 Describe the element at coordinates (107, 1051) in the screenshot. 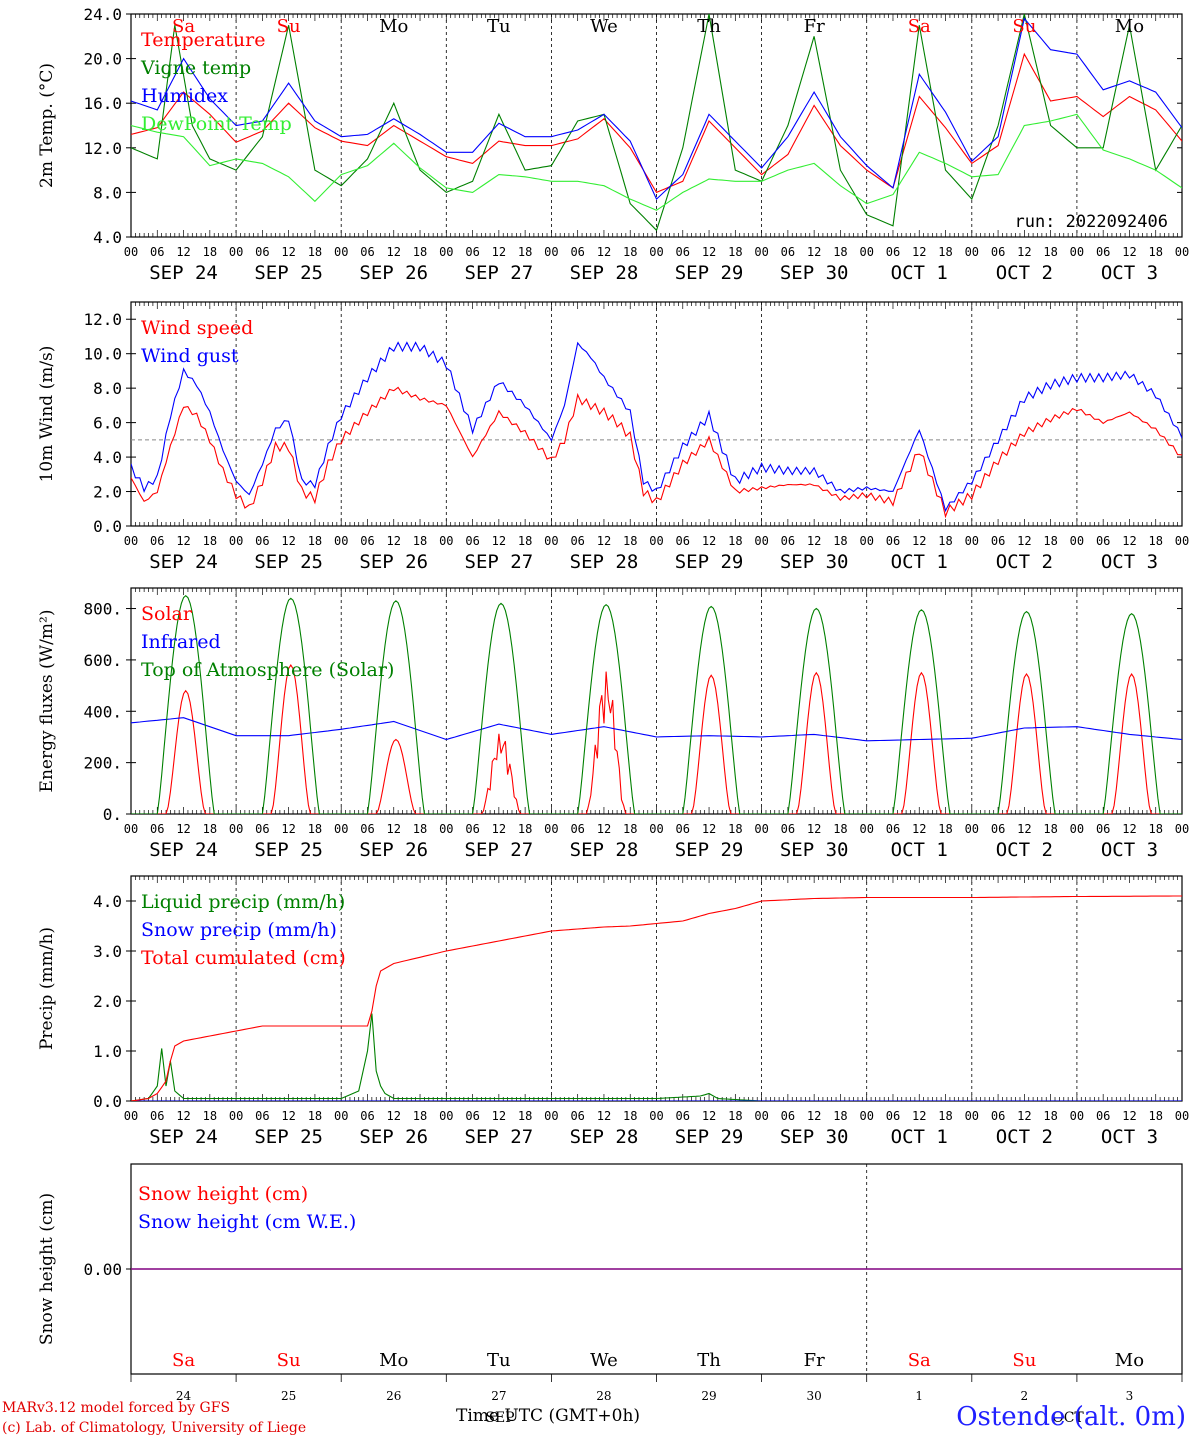

I see `y-tick-label: 1.0` at that location.